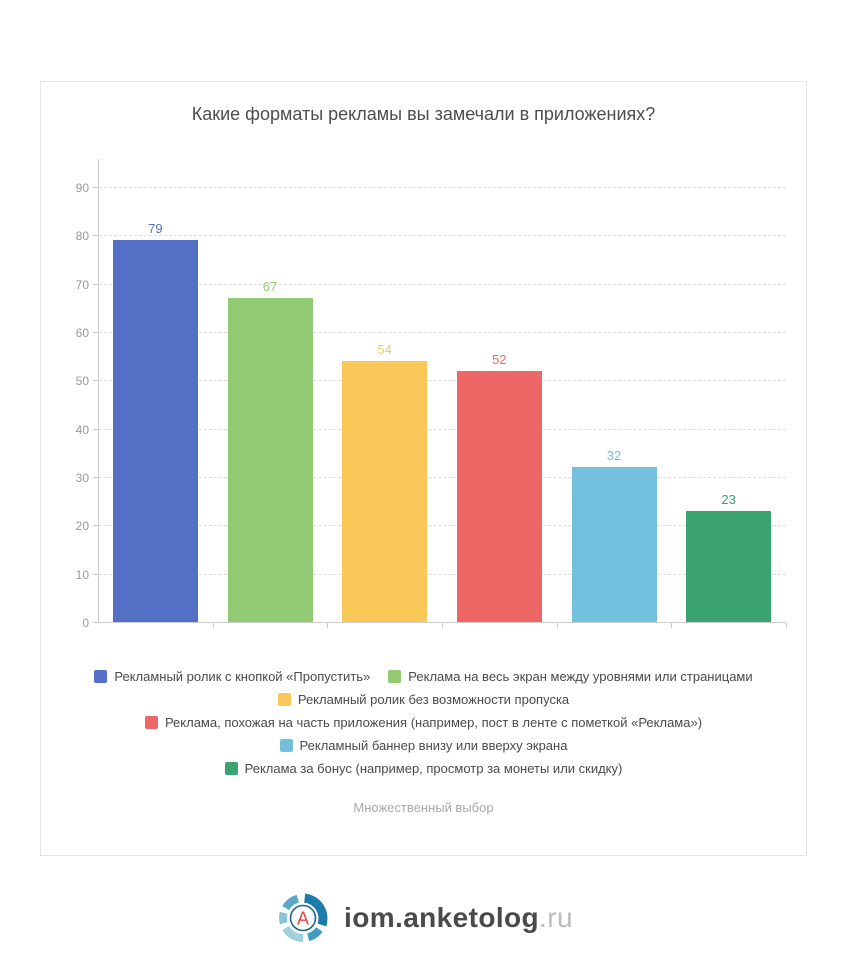 The image size is (848, 979). Describe the element at coordinates (242, 676) in the screenshot. I see `legend-label: Рекламный ролик с кнопкой «Пропустить»` at that location.